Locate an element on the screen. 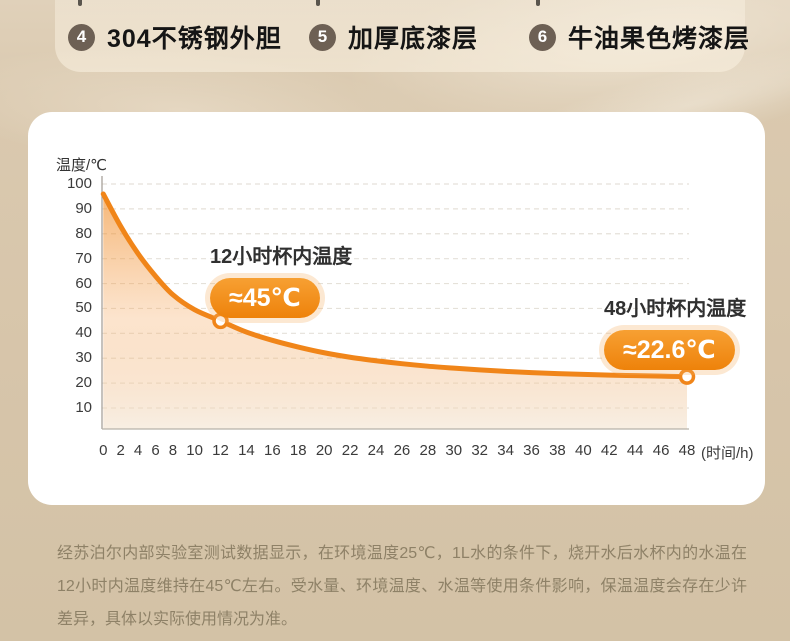 Image resolution: width=790 pixels, height=641 pixels. x-tick-label: 20 is located at coordinates (324, 450).